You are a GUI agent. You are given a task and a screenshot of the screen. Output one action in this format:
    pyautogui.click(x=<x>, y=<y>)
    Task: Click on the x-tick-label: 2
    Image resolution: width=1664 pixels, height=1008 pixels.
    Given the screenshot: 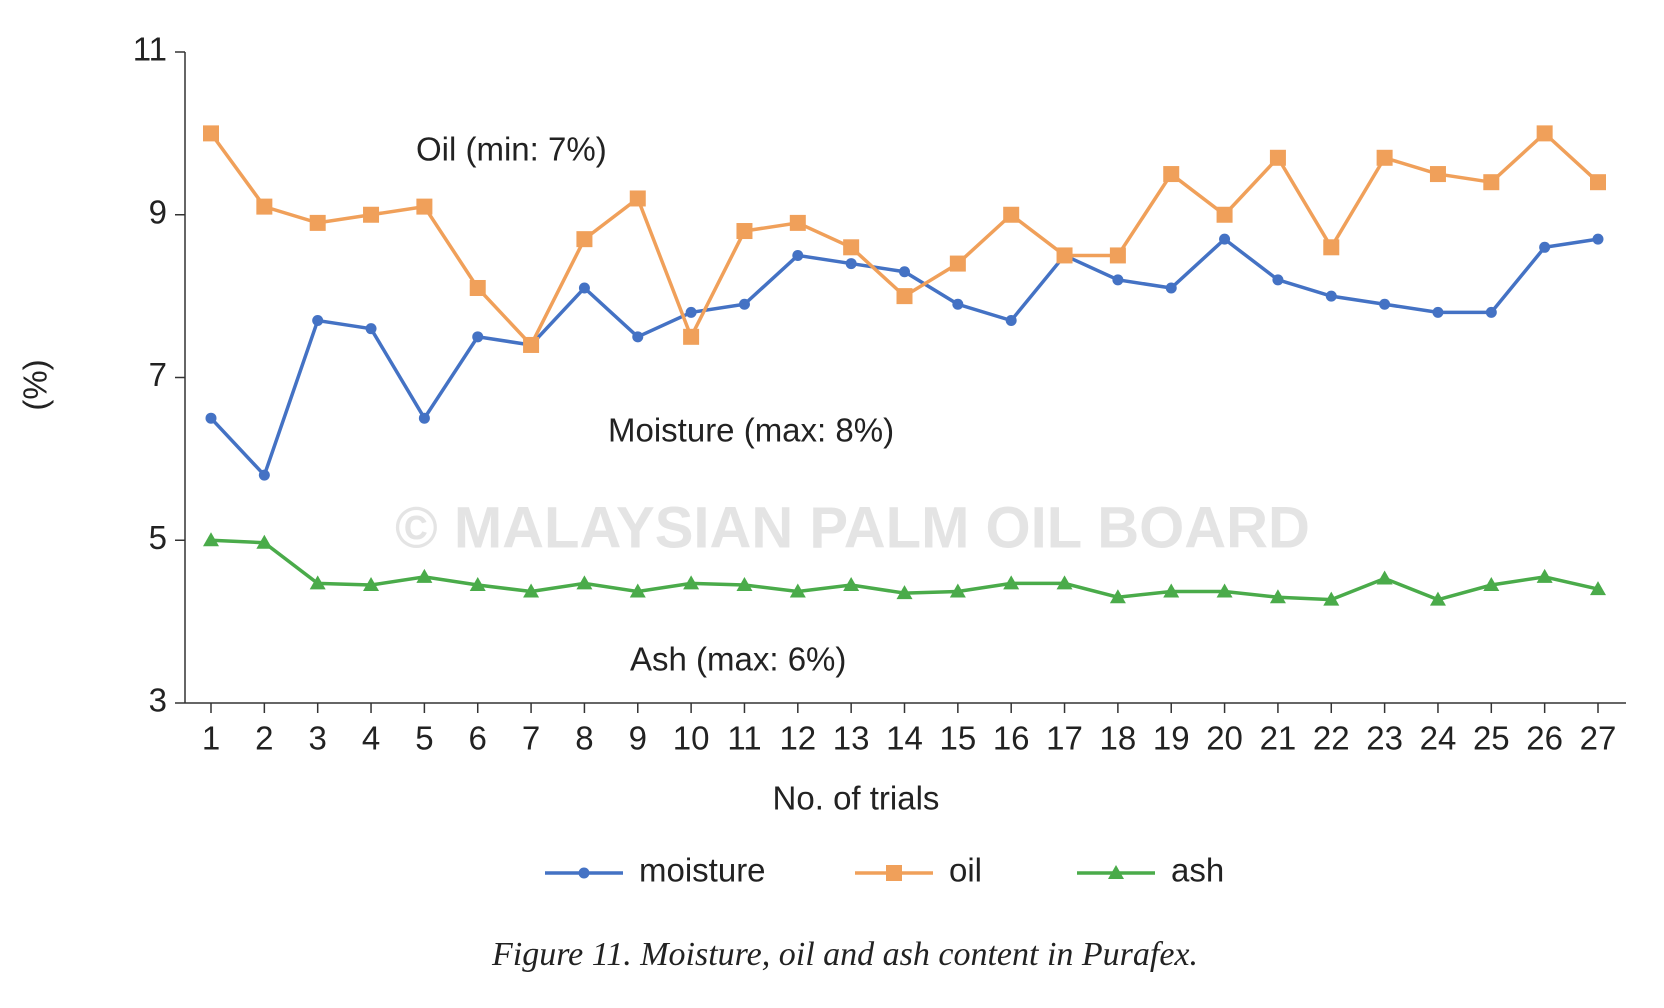 What is the action you would take?
    pyautogui.click(x=264, y=738)
    